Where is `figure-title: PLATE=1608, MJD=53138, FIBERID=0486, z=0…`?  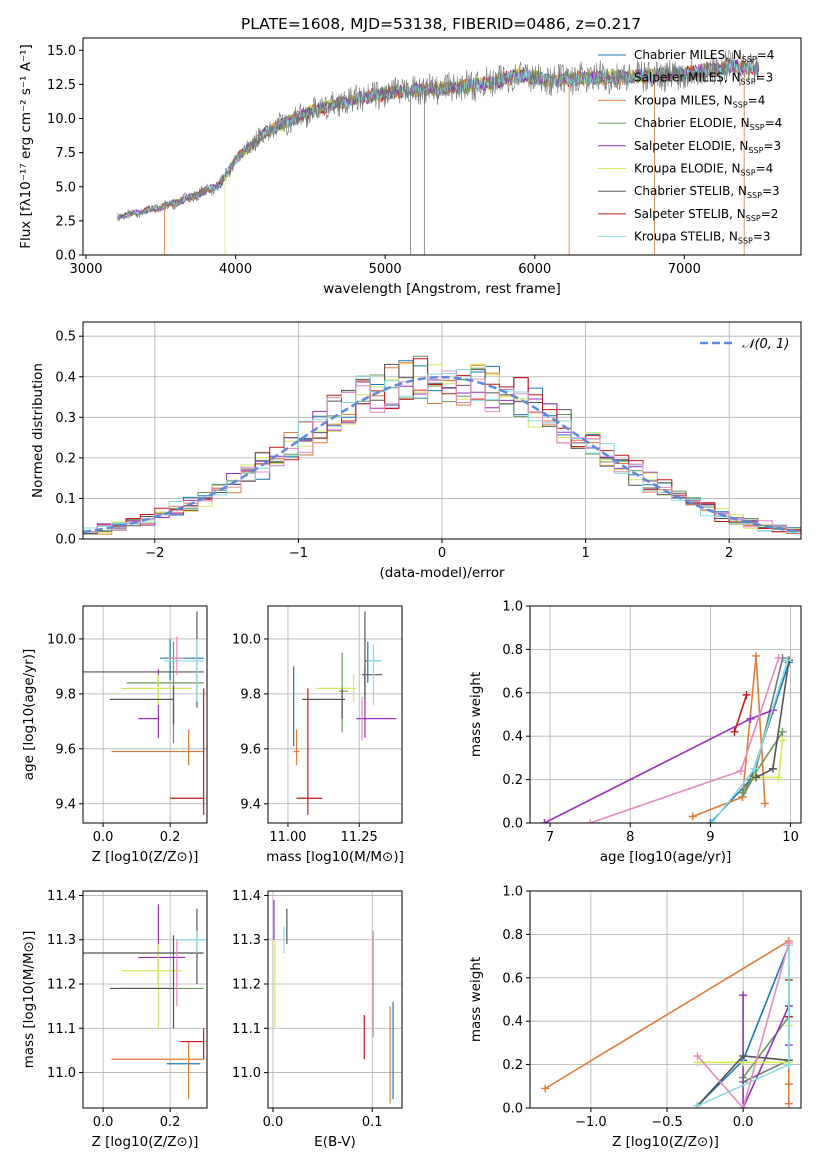
figure-title: PLATE=1608, MJD=53138, FIBERID=0486, z=0… is located at coordinates (441, 24).